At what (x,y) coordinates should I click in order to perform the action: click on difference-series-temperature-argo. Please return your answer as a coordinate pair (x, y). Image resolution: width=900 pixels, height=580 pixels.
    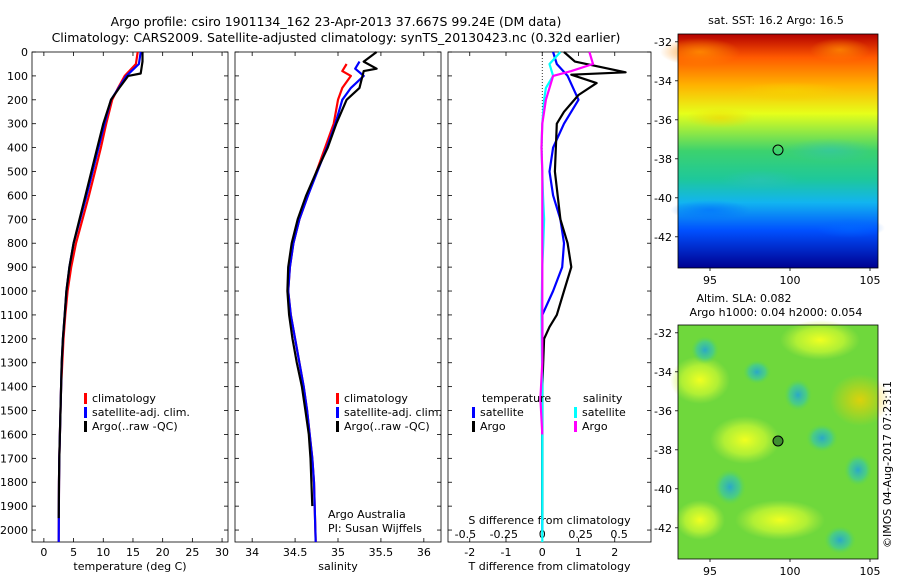
    Looking at the image, I should click on (584, 285).